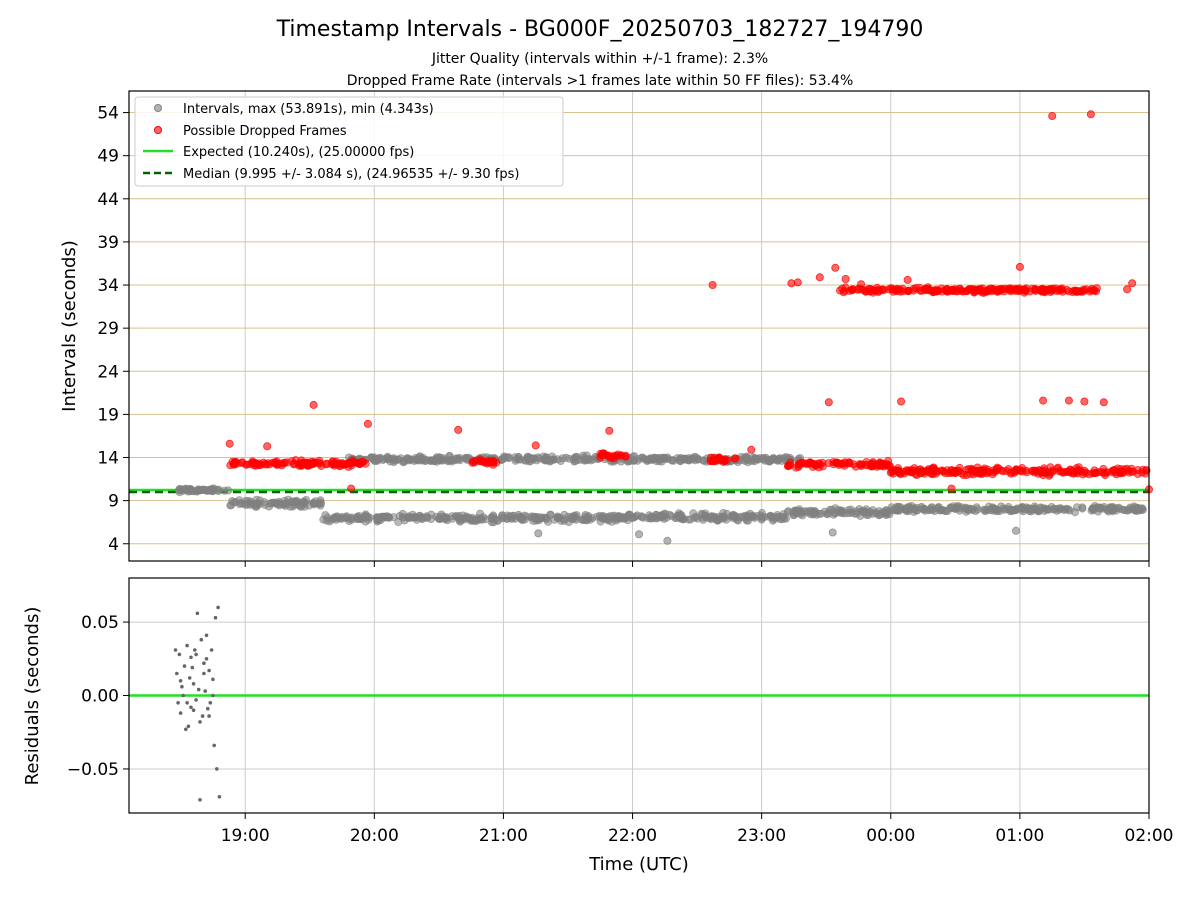 The width and height of the screenshot is (1200, 900). What do you see at coordinates (308, 109) in the screenshot?
I see `legend-label-intervals: Intervals, max (53.891s), min (4.343s)` at bounding box center [308, 109].